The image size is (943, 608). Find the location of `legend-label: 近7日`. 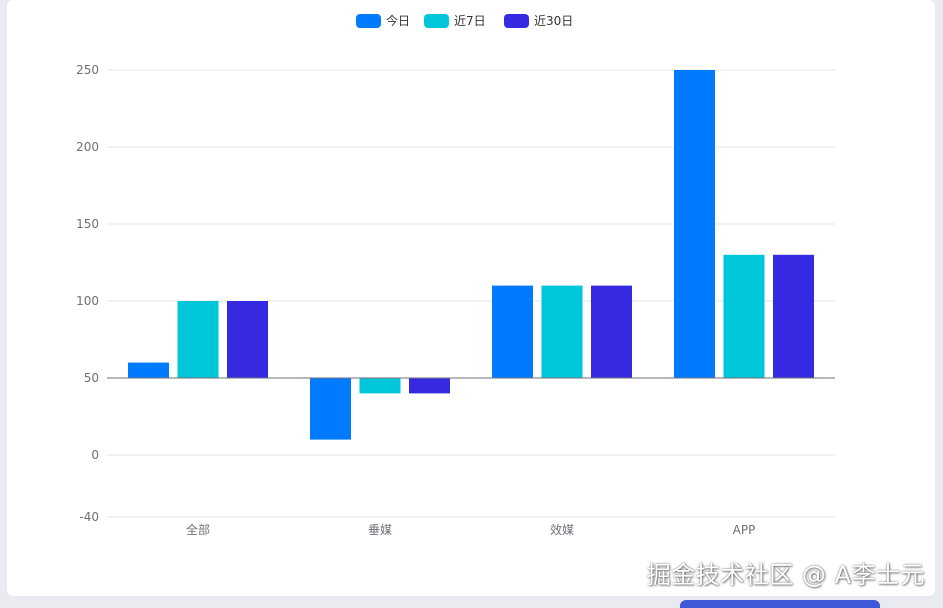

legend-label: 近7日 is located at coordinates (470, 21).